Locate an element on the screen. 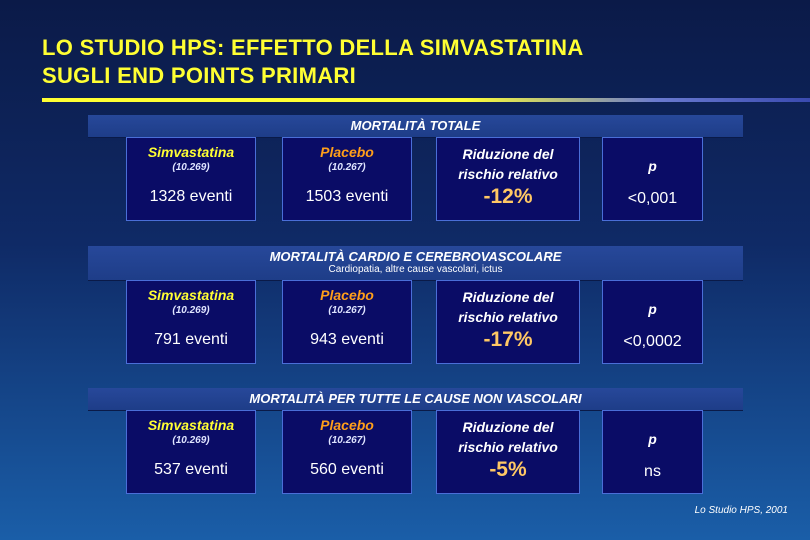 The height and width of the screenshot is (540, 810). placebo-box: Placebo (10.267) 560 eventi is located at coordinates (347, 452).